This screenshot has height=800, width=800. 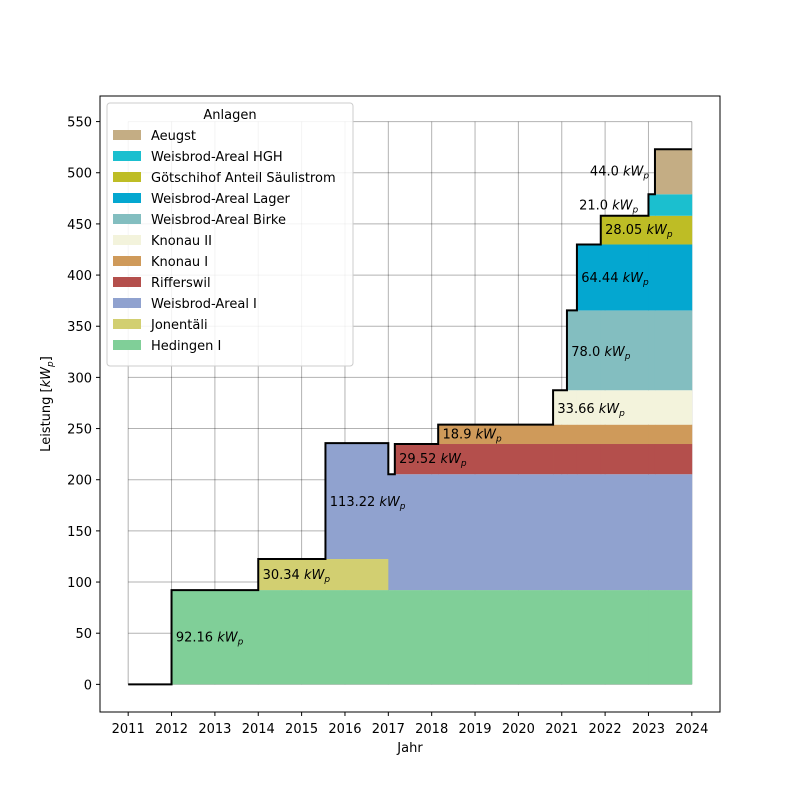 I want to click on legend-entry: Weisbrod-Areal Birke, so click(x=218, y=220).